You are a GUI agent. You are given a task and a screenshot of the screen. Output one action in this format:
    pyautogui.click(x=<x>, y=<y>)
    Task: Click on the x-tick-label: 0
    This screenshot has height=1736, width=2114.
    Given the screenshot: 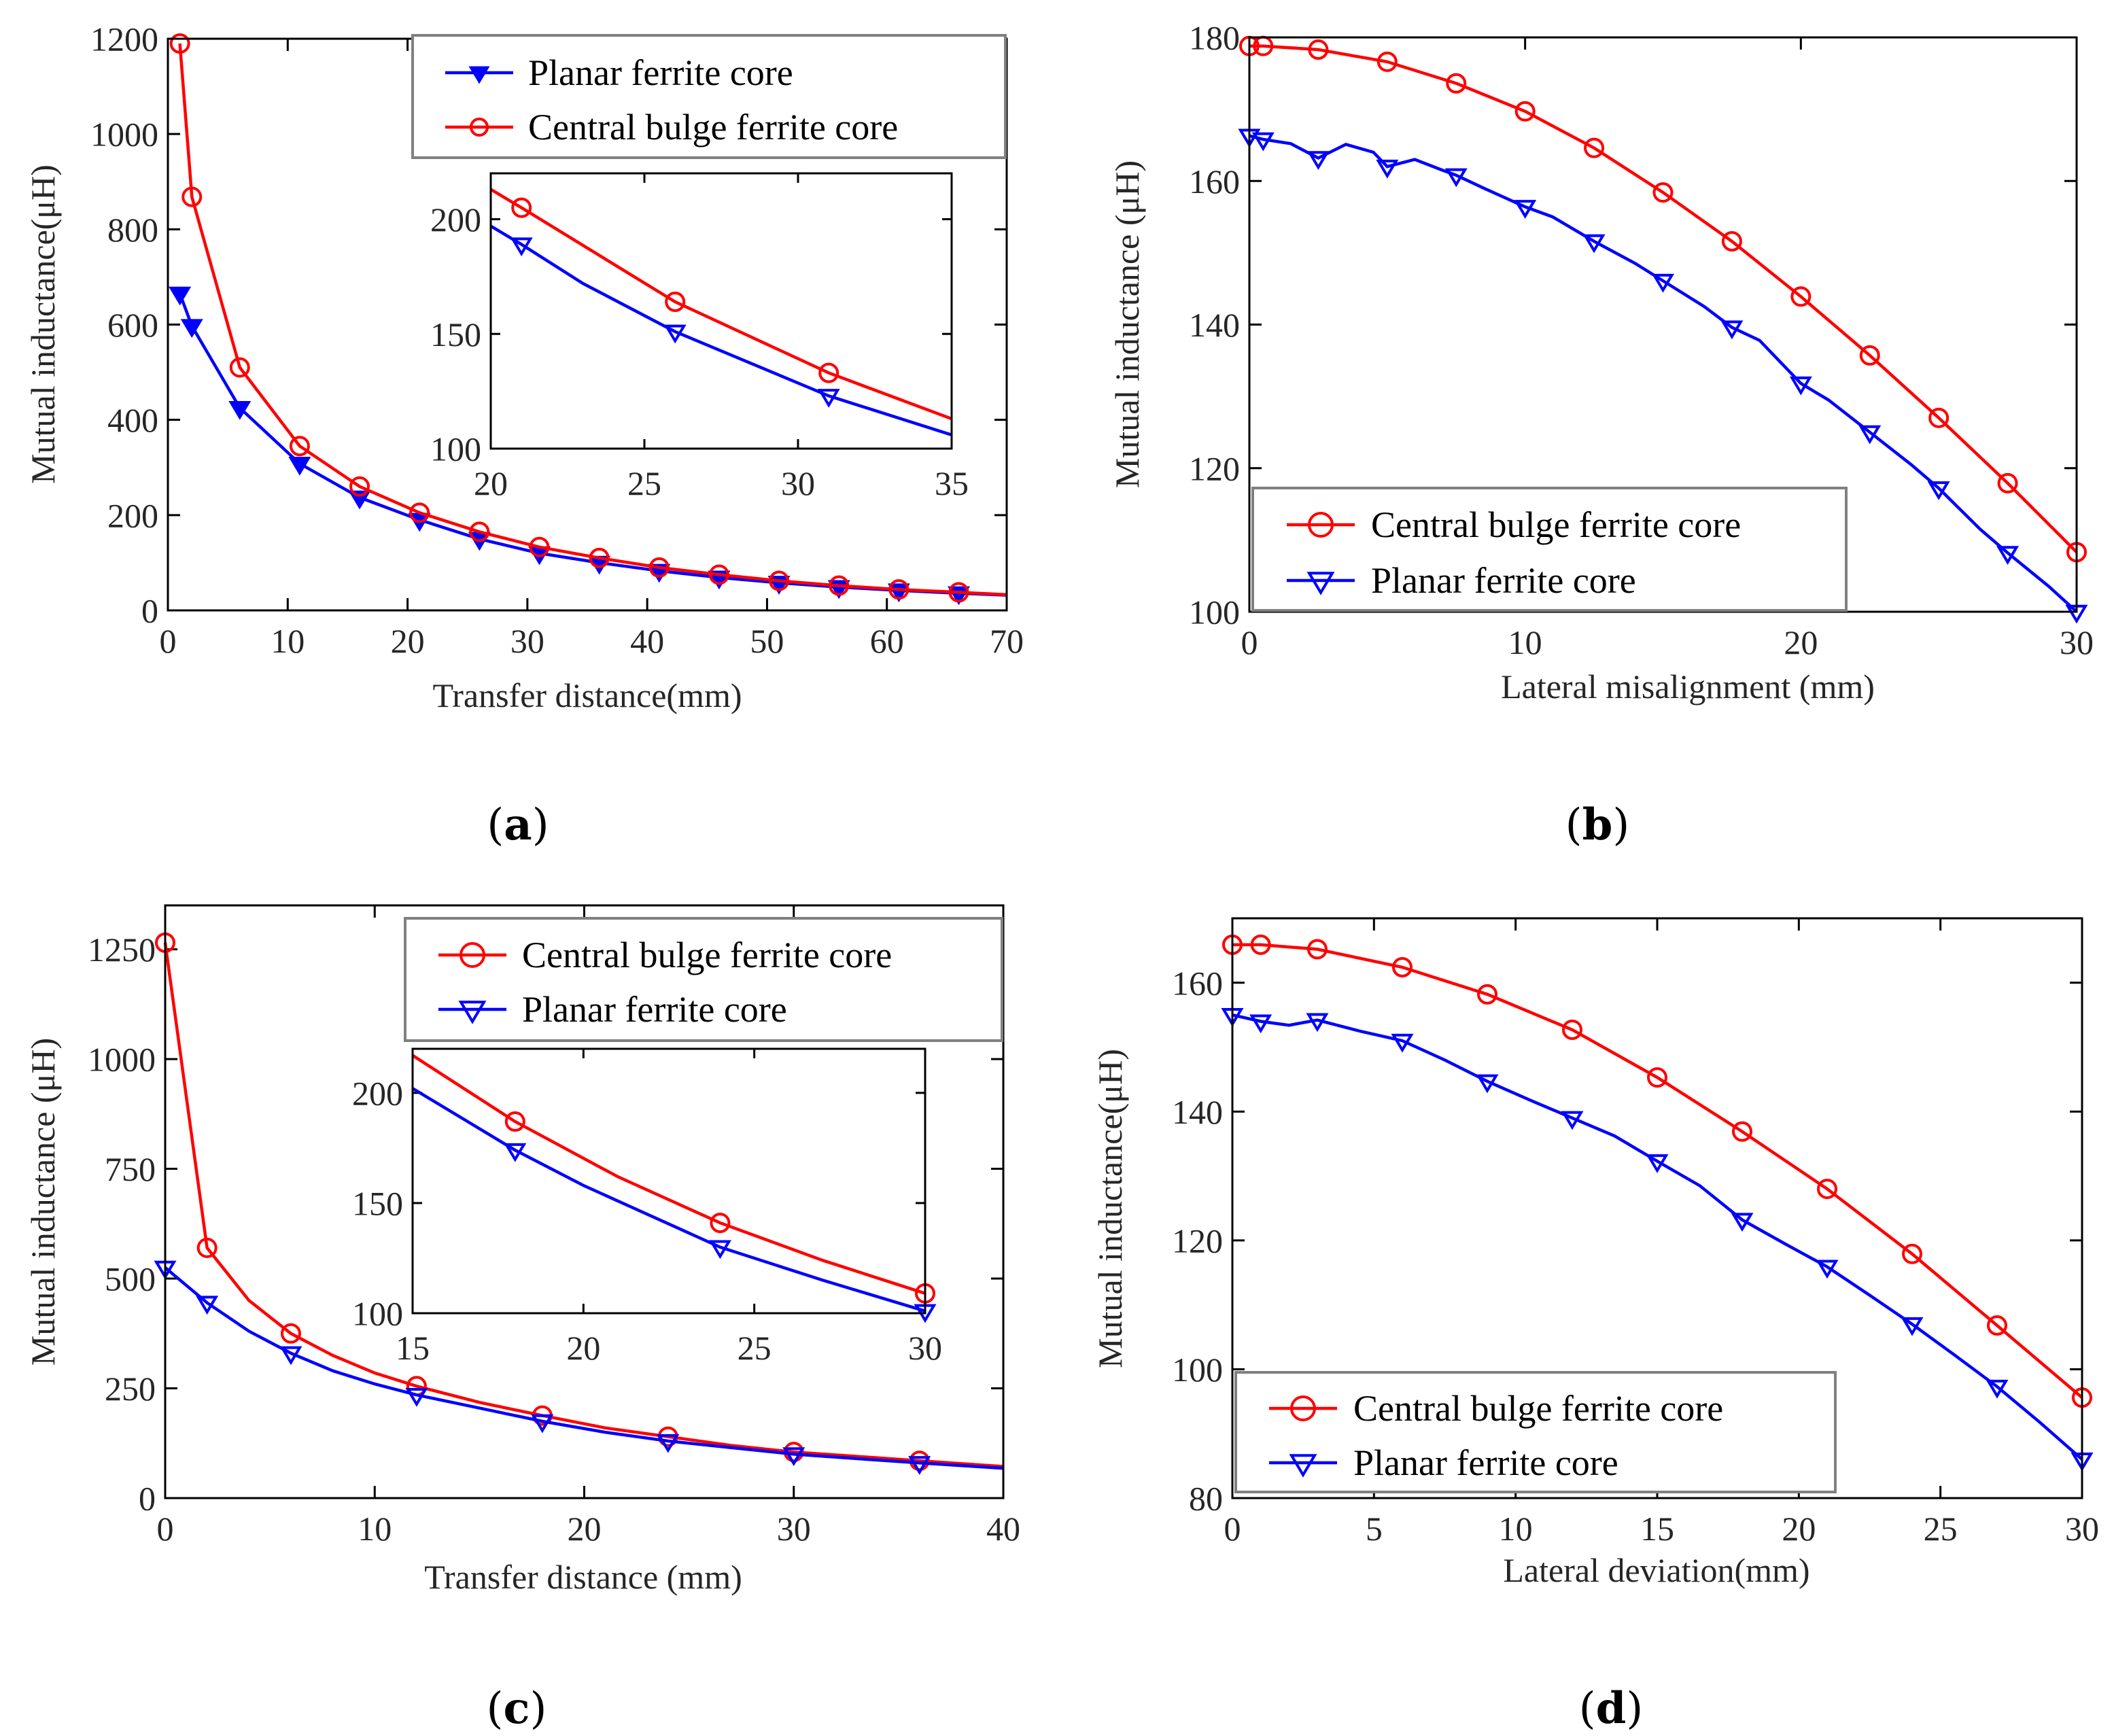 What is the action you would take?
    pyautogui.click(x=168, y=641)
    